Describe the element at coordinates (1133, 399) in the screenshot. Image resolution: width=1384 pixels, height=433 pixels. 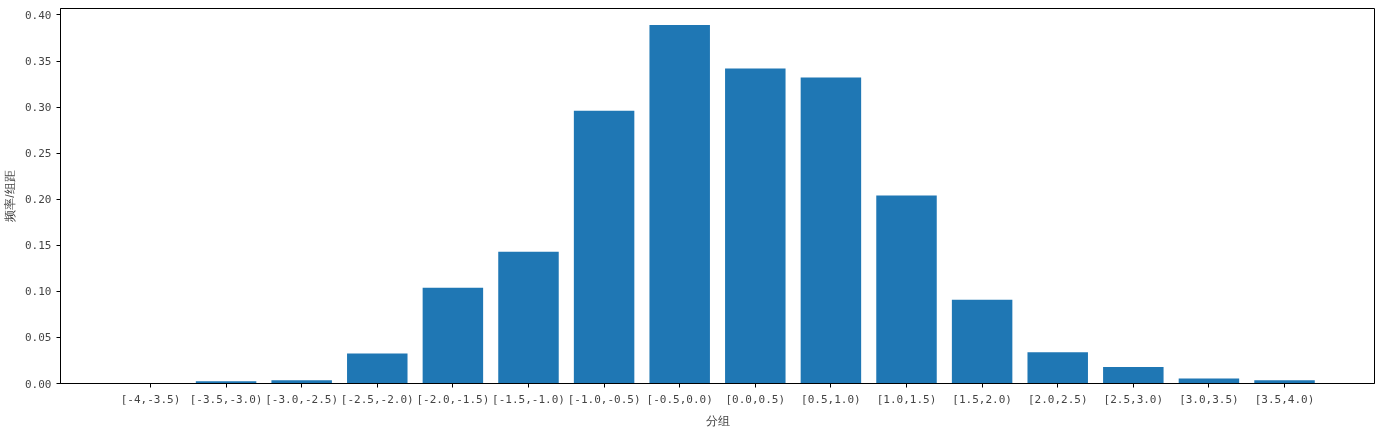
I see `x-tick-label: [2.5,3.0)` at that location.